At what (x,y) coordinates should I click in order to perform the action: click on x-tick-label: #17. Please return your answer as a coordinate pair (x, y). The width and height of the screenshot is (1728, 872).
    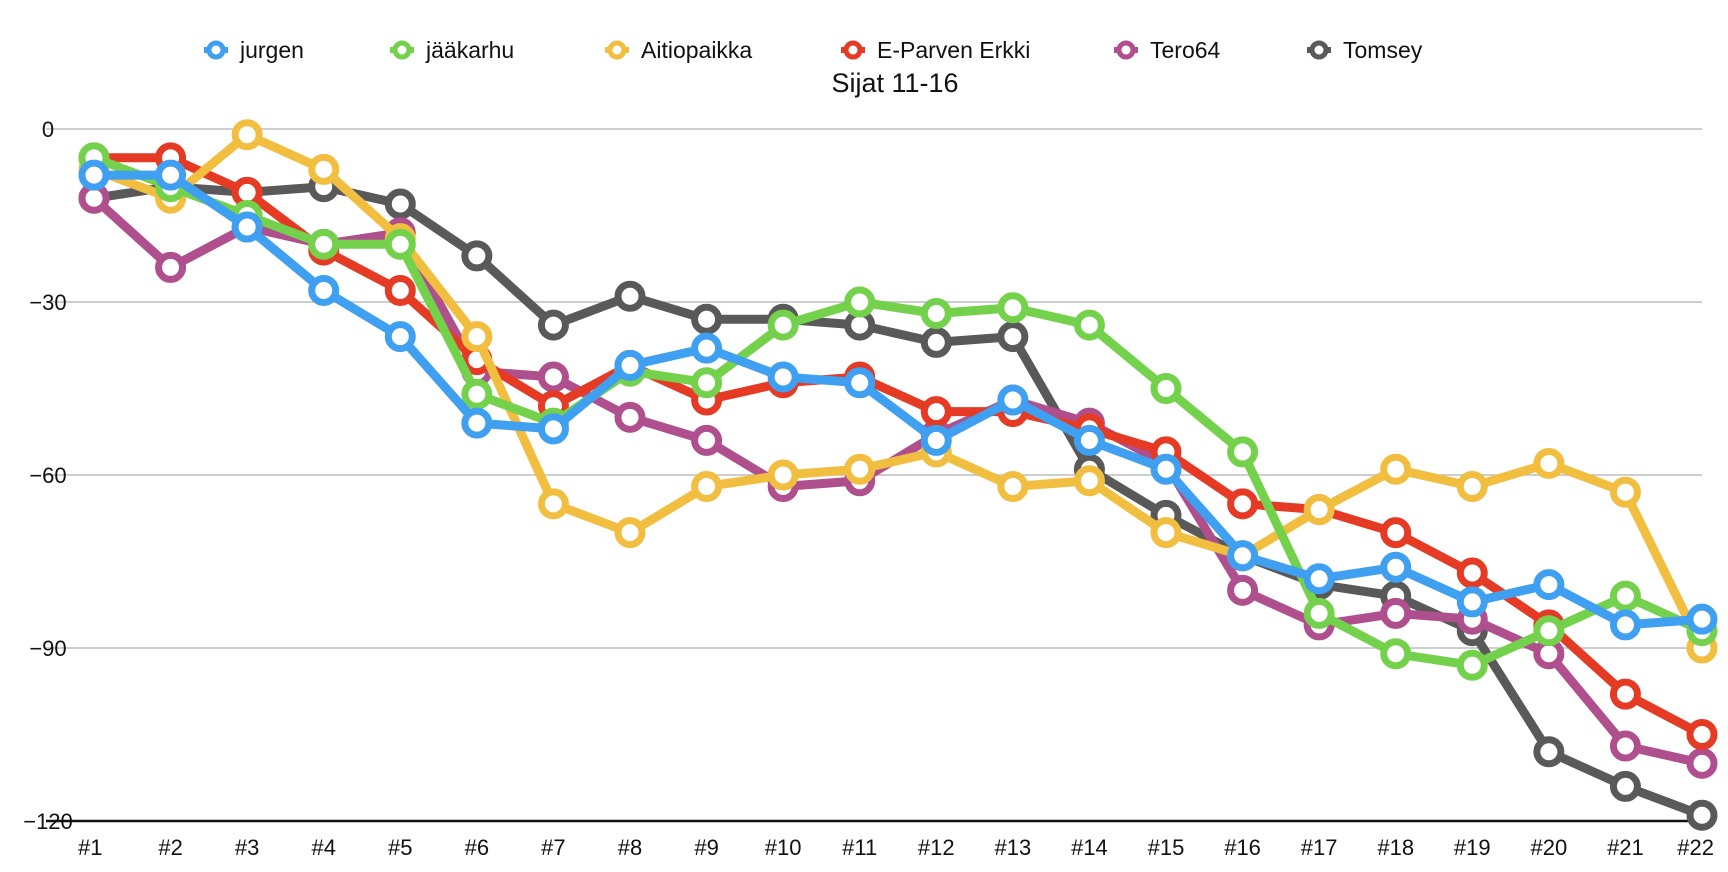
    Looking at the image, I should click on (1319, 847).